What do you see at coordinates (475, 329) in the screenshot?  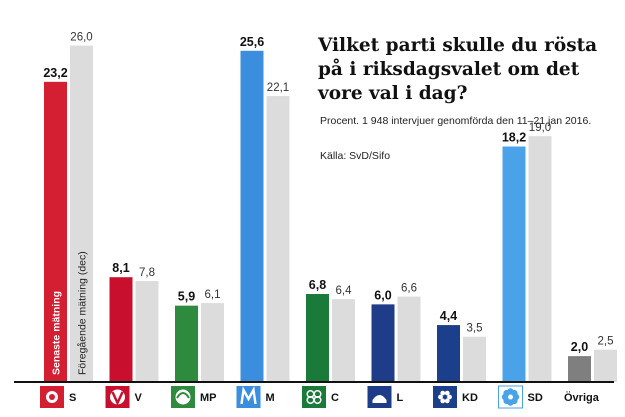 I see `value-label-previous-kd: 3,5` at bounding box center [475, 329].